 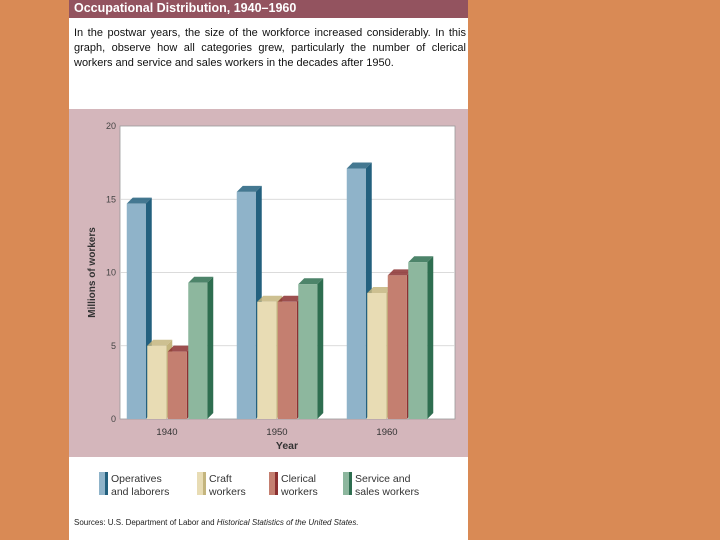 I want to click on legend-label: Craft workers, so click(x=227, y=485).